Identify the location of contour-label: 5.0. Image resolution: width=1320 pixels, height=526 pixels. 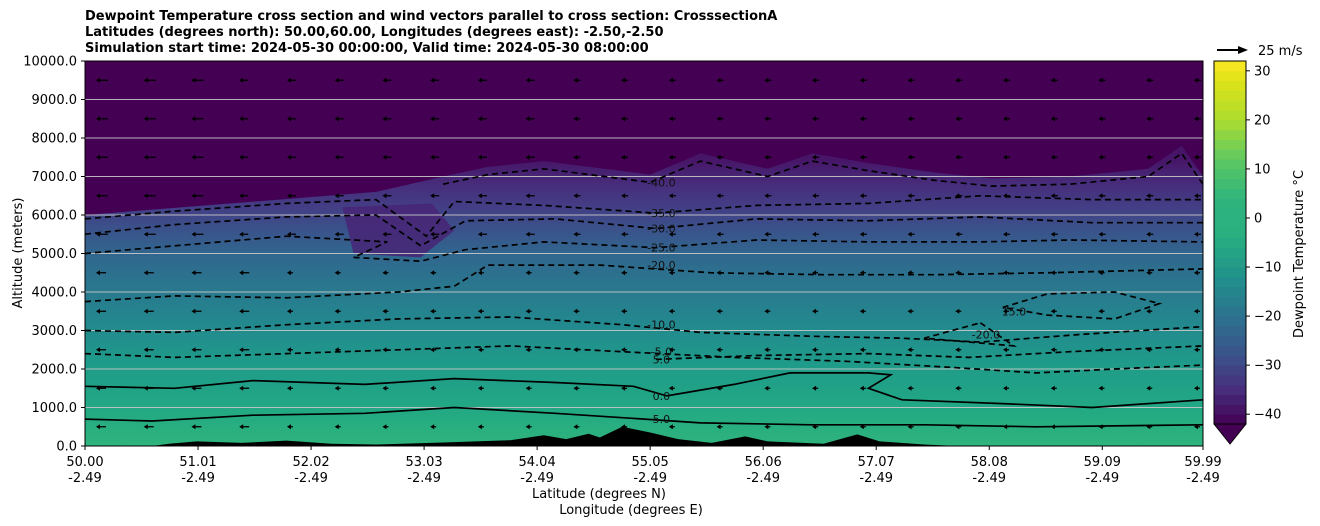
(662, 359).